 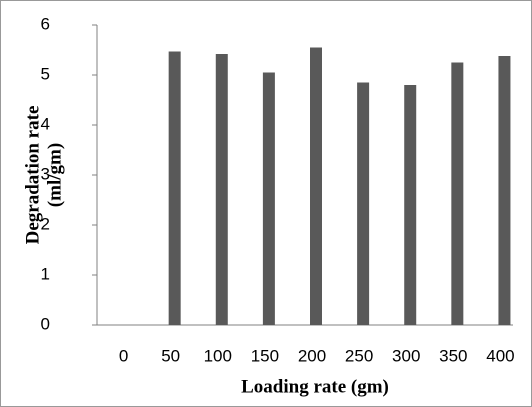 I want to click on y-tick-label: 5, so click(x=45, y=73).